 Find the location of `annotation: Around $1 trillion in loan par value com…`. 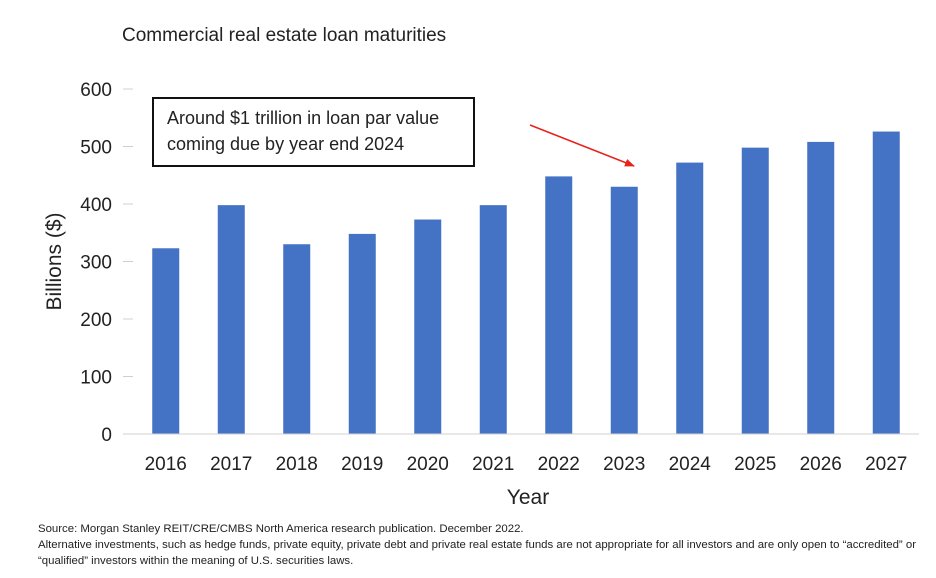

annotation: Around $1 trillion in loan par value com… is located at coordinates (313, 132).